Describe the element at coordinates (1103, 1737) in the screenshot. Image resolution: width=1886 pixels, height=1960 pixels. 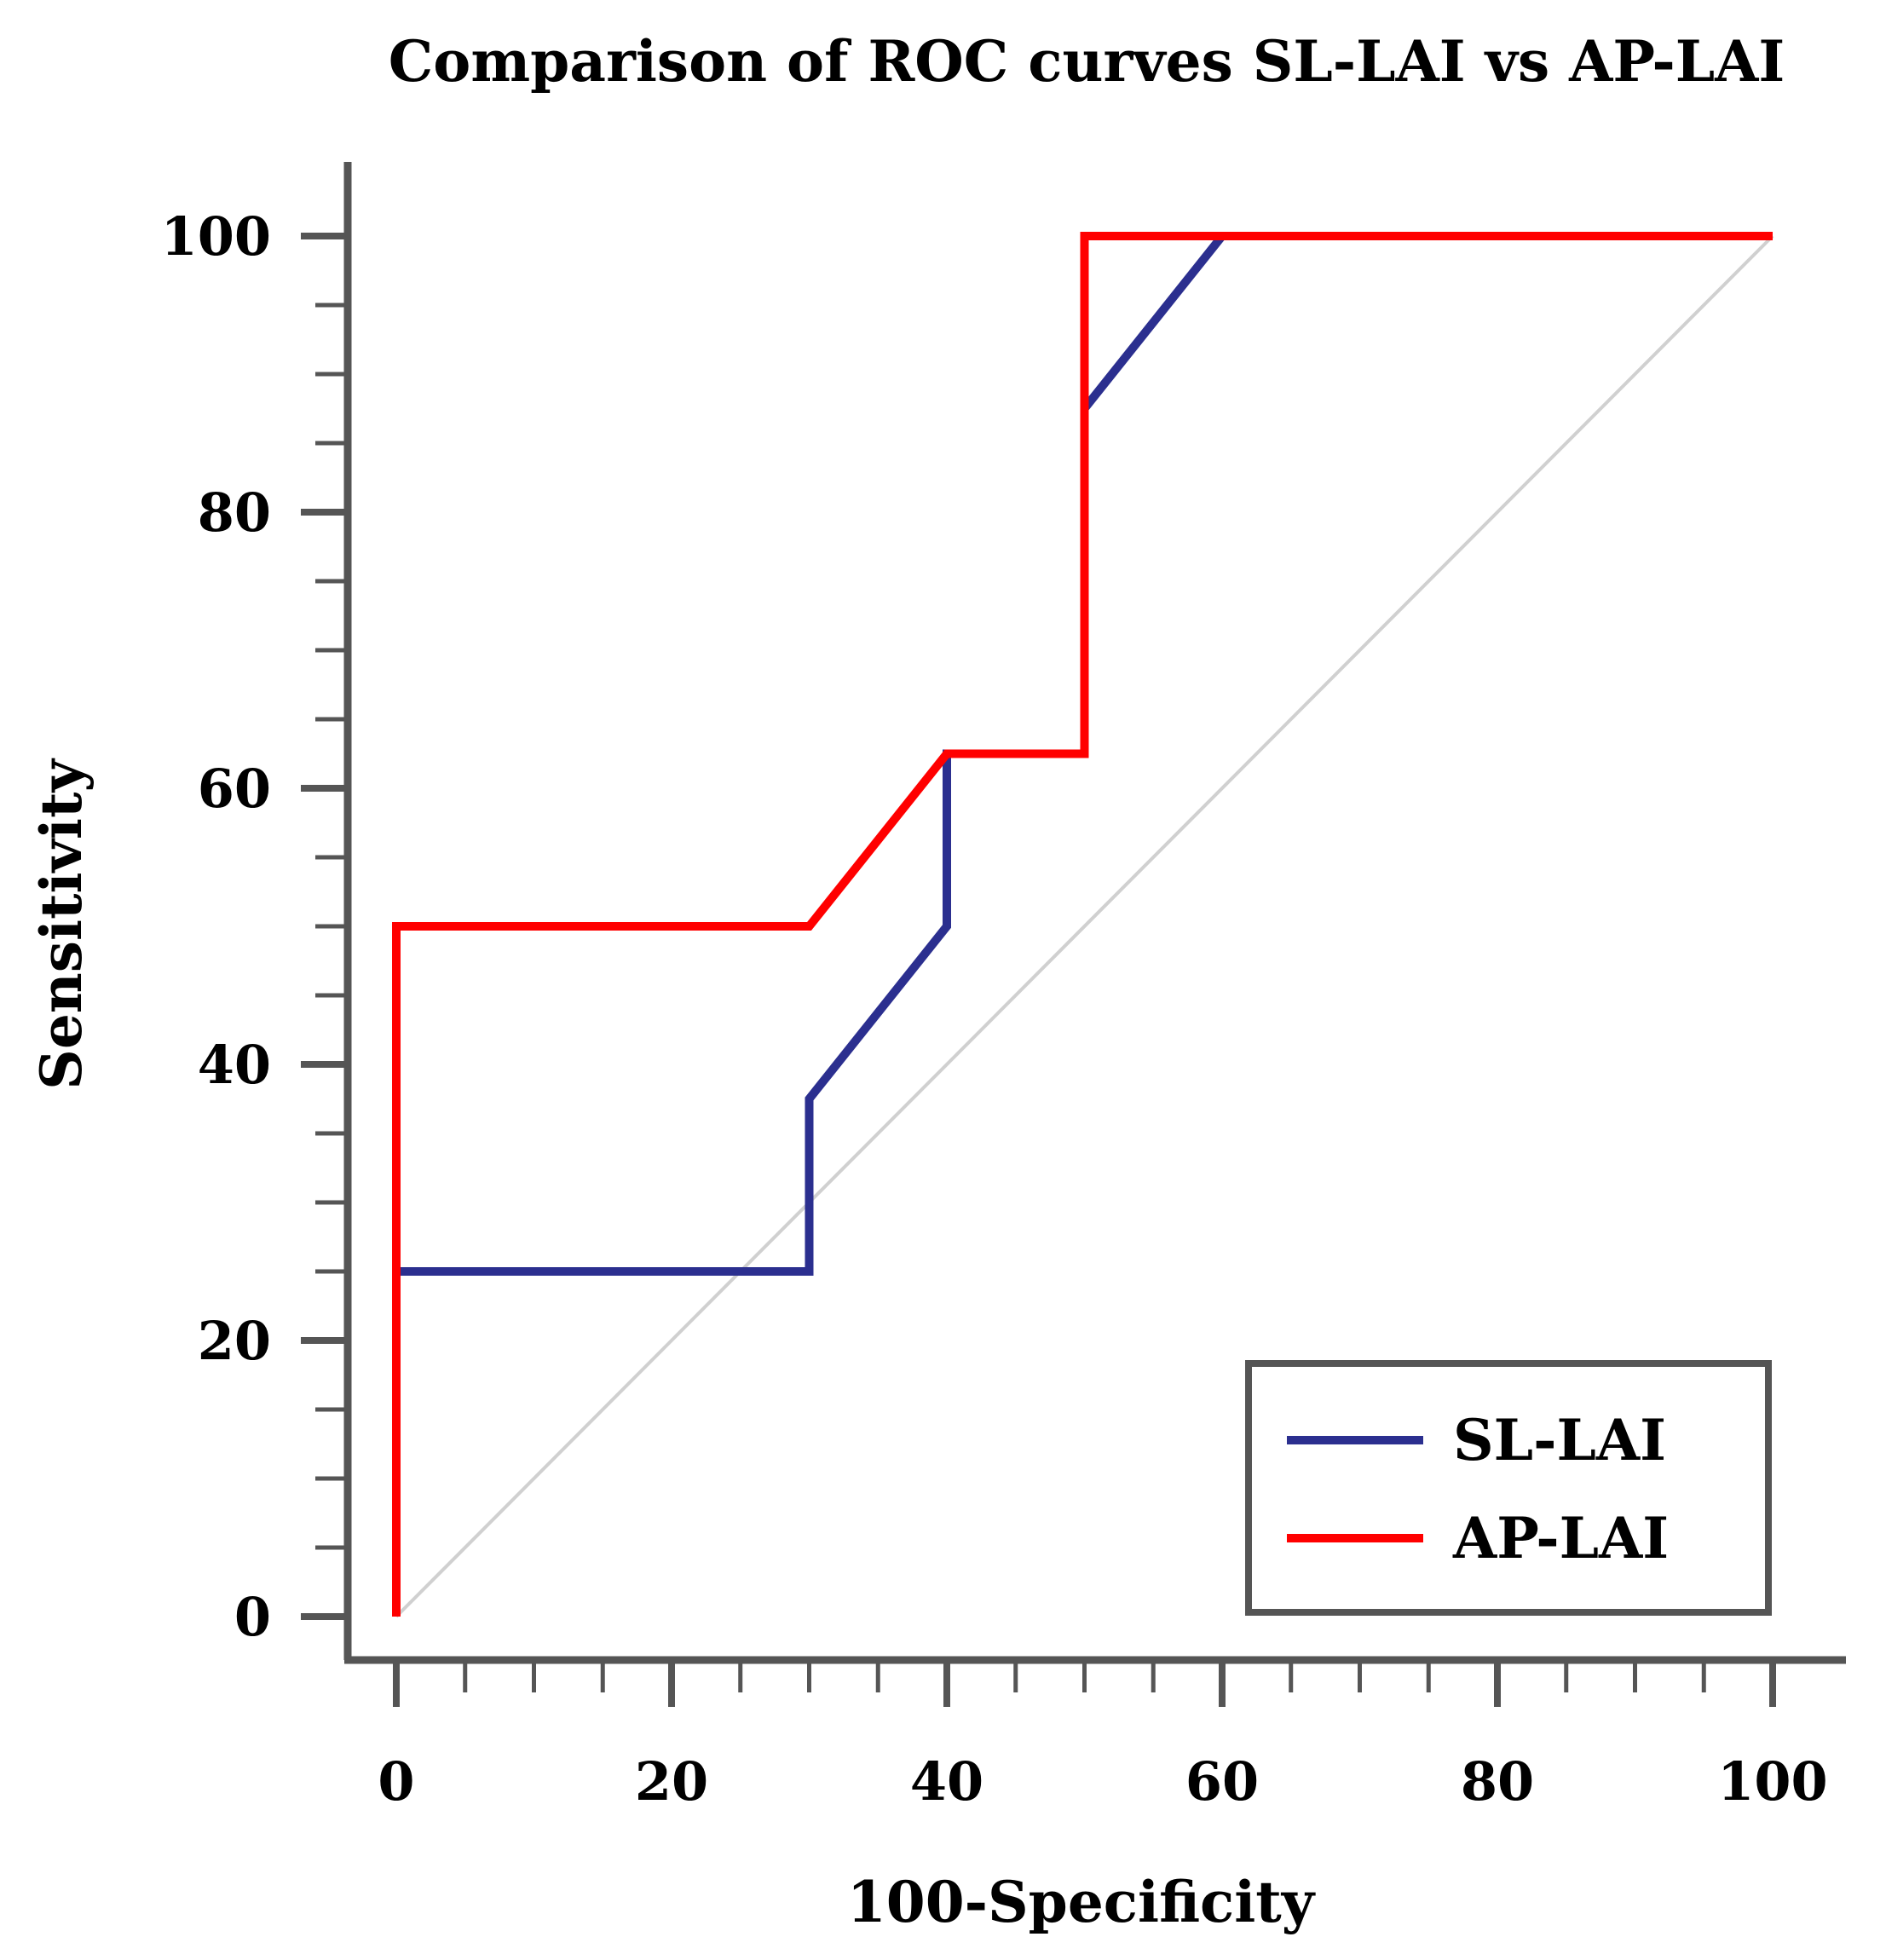
I see `x-axis-ticks: 0 20 40 60 80 100` at that location.